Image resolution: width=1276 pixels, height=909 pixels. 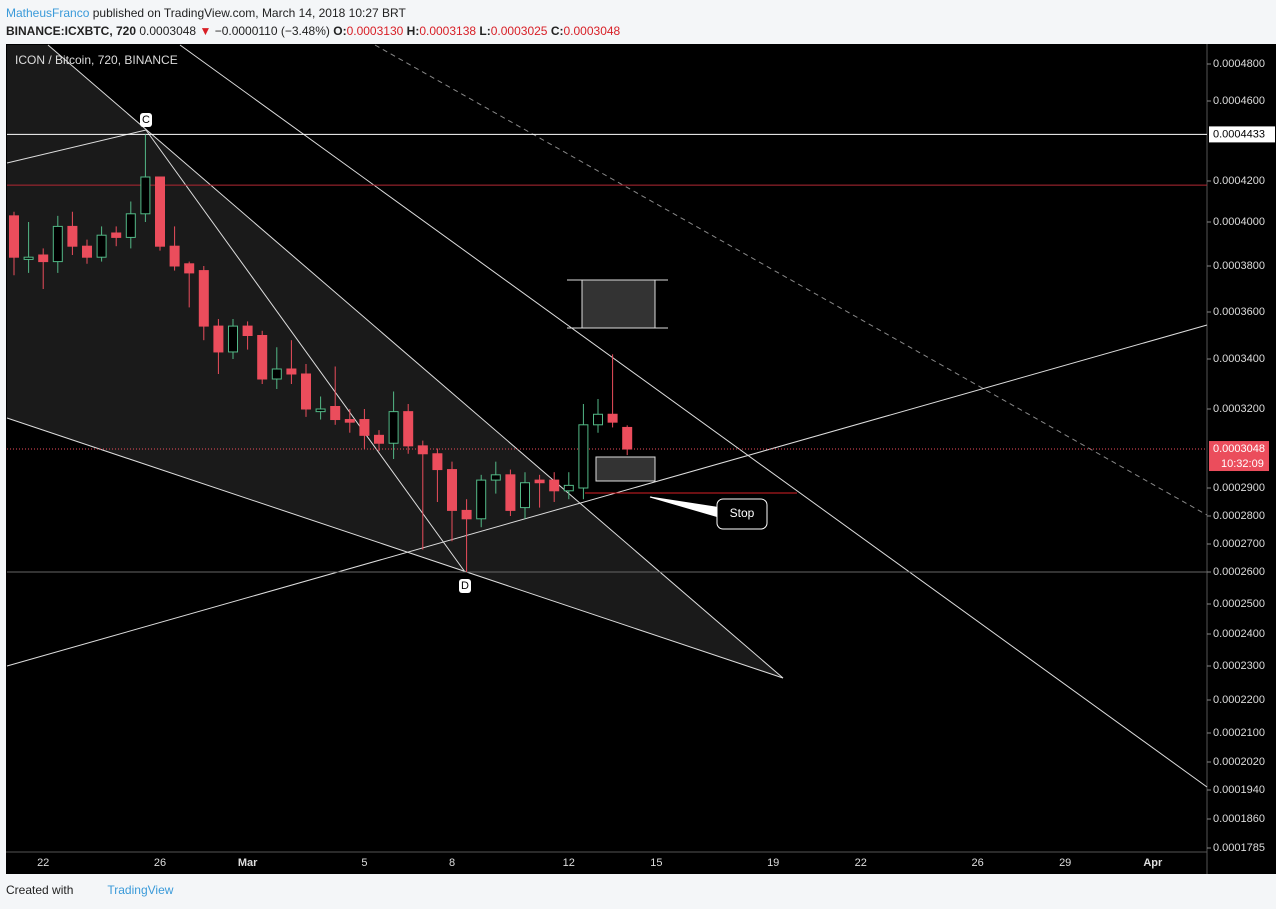 What do you see at coordinates (452, 863) in the screenshot?
I see `x-tick-label: 8` at bounding box center [452, 863].